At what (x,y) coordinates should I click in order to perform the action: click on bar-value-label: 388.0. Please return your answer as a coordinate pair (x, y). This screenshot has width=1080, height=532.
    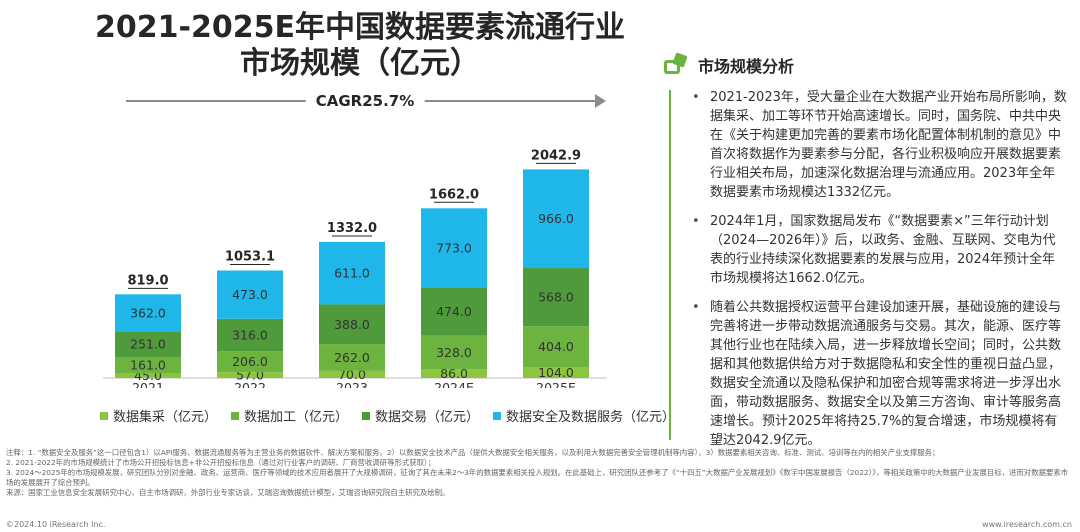
    Looking at the image, I should click on (352, 324).